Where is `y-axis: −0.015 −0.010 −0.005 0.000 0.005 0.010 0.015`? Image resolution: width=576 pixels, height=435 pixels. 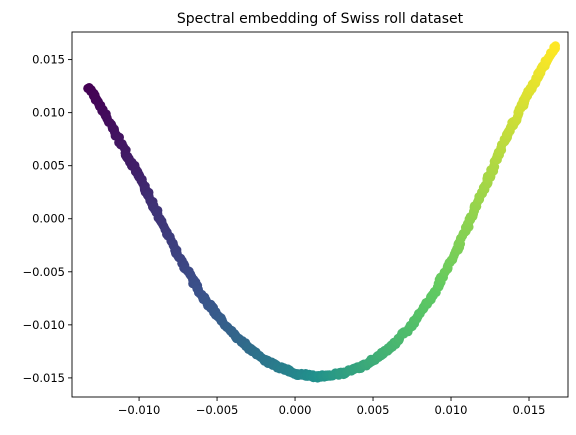 y-axis: −0.015 −0.010 −0.005 0.000 0.005 0.010 0.015 is located at coordinates (47, 219).